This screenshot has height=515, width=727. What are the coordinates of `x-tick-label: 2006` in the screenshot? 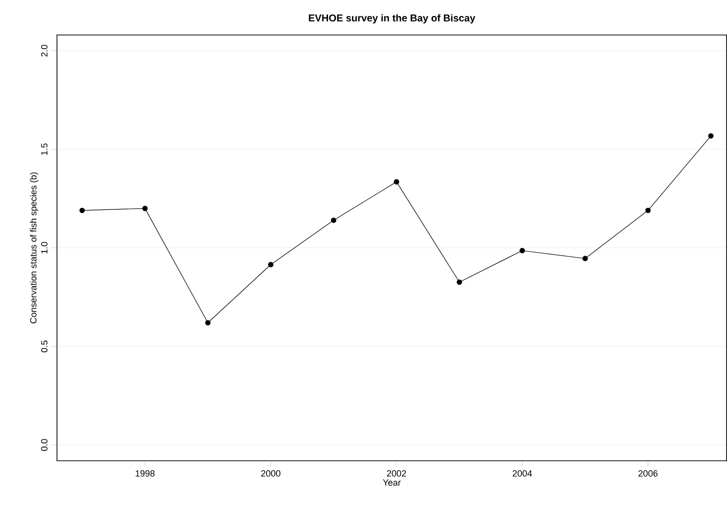 It's located at (648, 473).